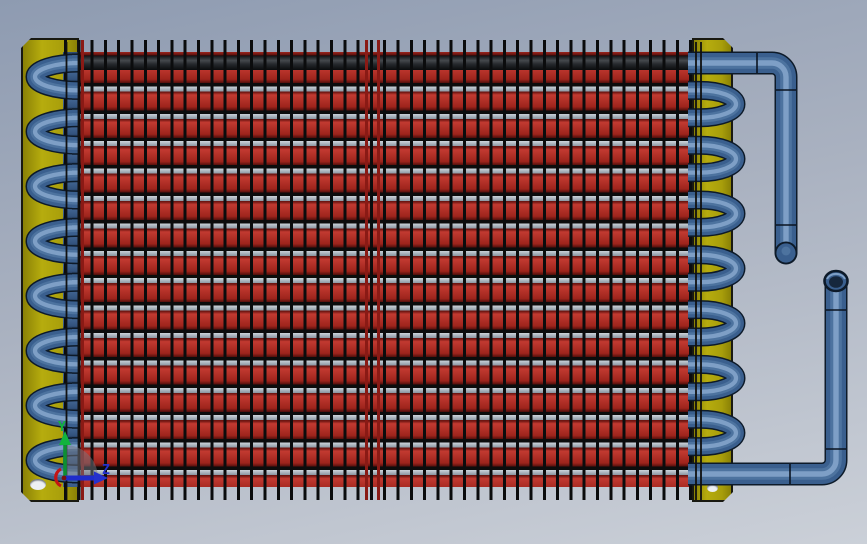 This screenshot has height=544, width=867. Describe the element at coordinates (836, 276) in the screenshot. I see `pipe-rim-highlight` at that location.